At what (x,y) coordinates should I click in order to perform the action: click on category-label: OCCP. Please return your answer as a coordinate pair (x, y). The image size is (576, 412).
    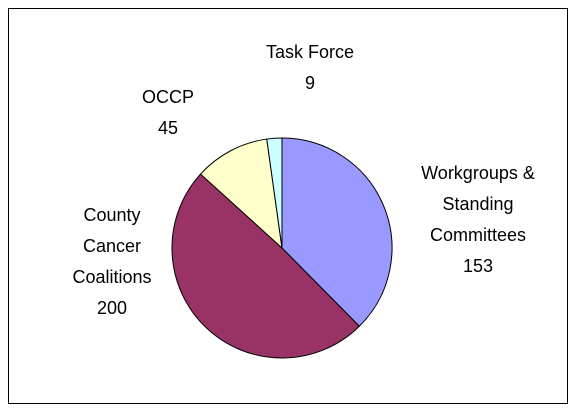
    Looking at the image, I should click on (167, 97).